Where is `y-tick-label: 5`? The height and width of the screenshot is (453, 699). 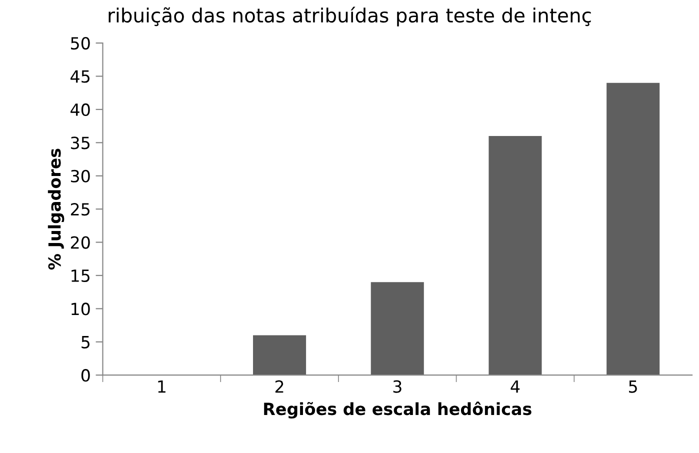
y-tick-label: 5 is located at coordinates (86, 342).